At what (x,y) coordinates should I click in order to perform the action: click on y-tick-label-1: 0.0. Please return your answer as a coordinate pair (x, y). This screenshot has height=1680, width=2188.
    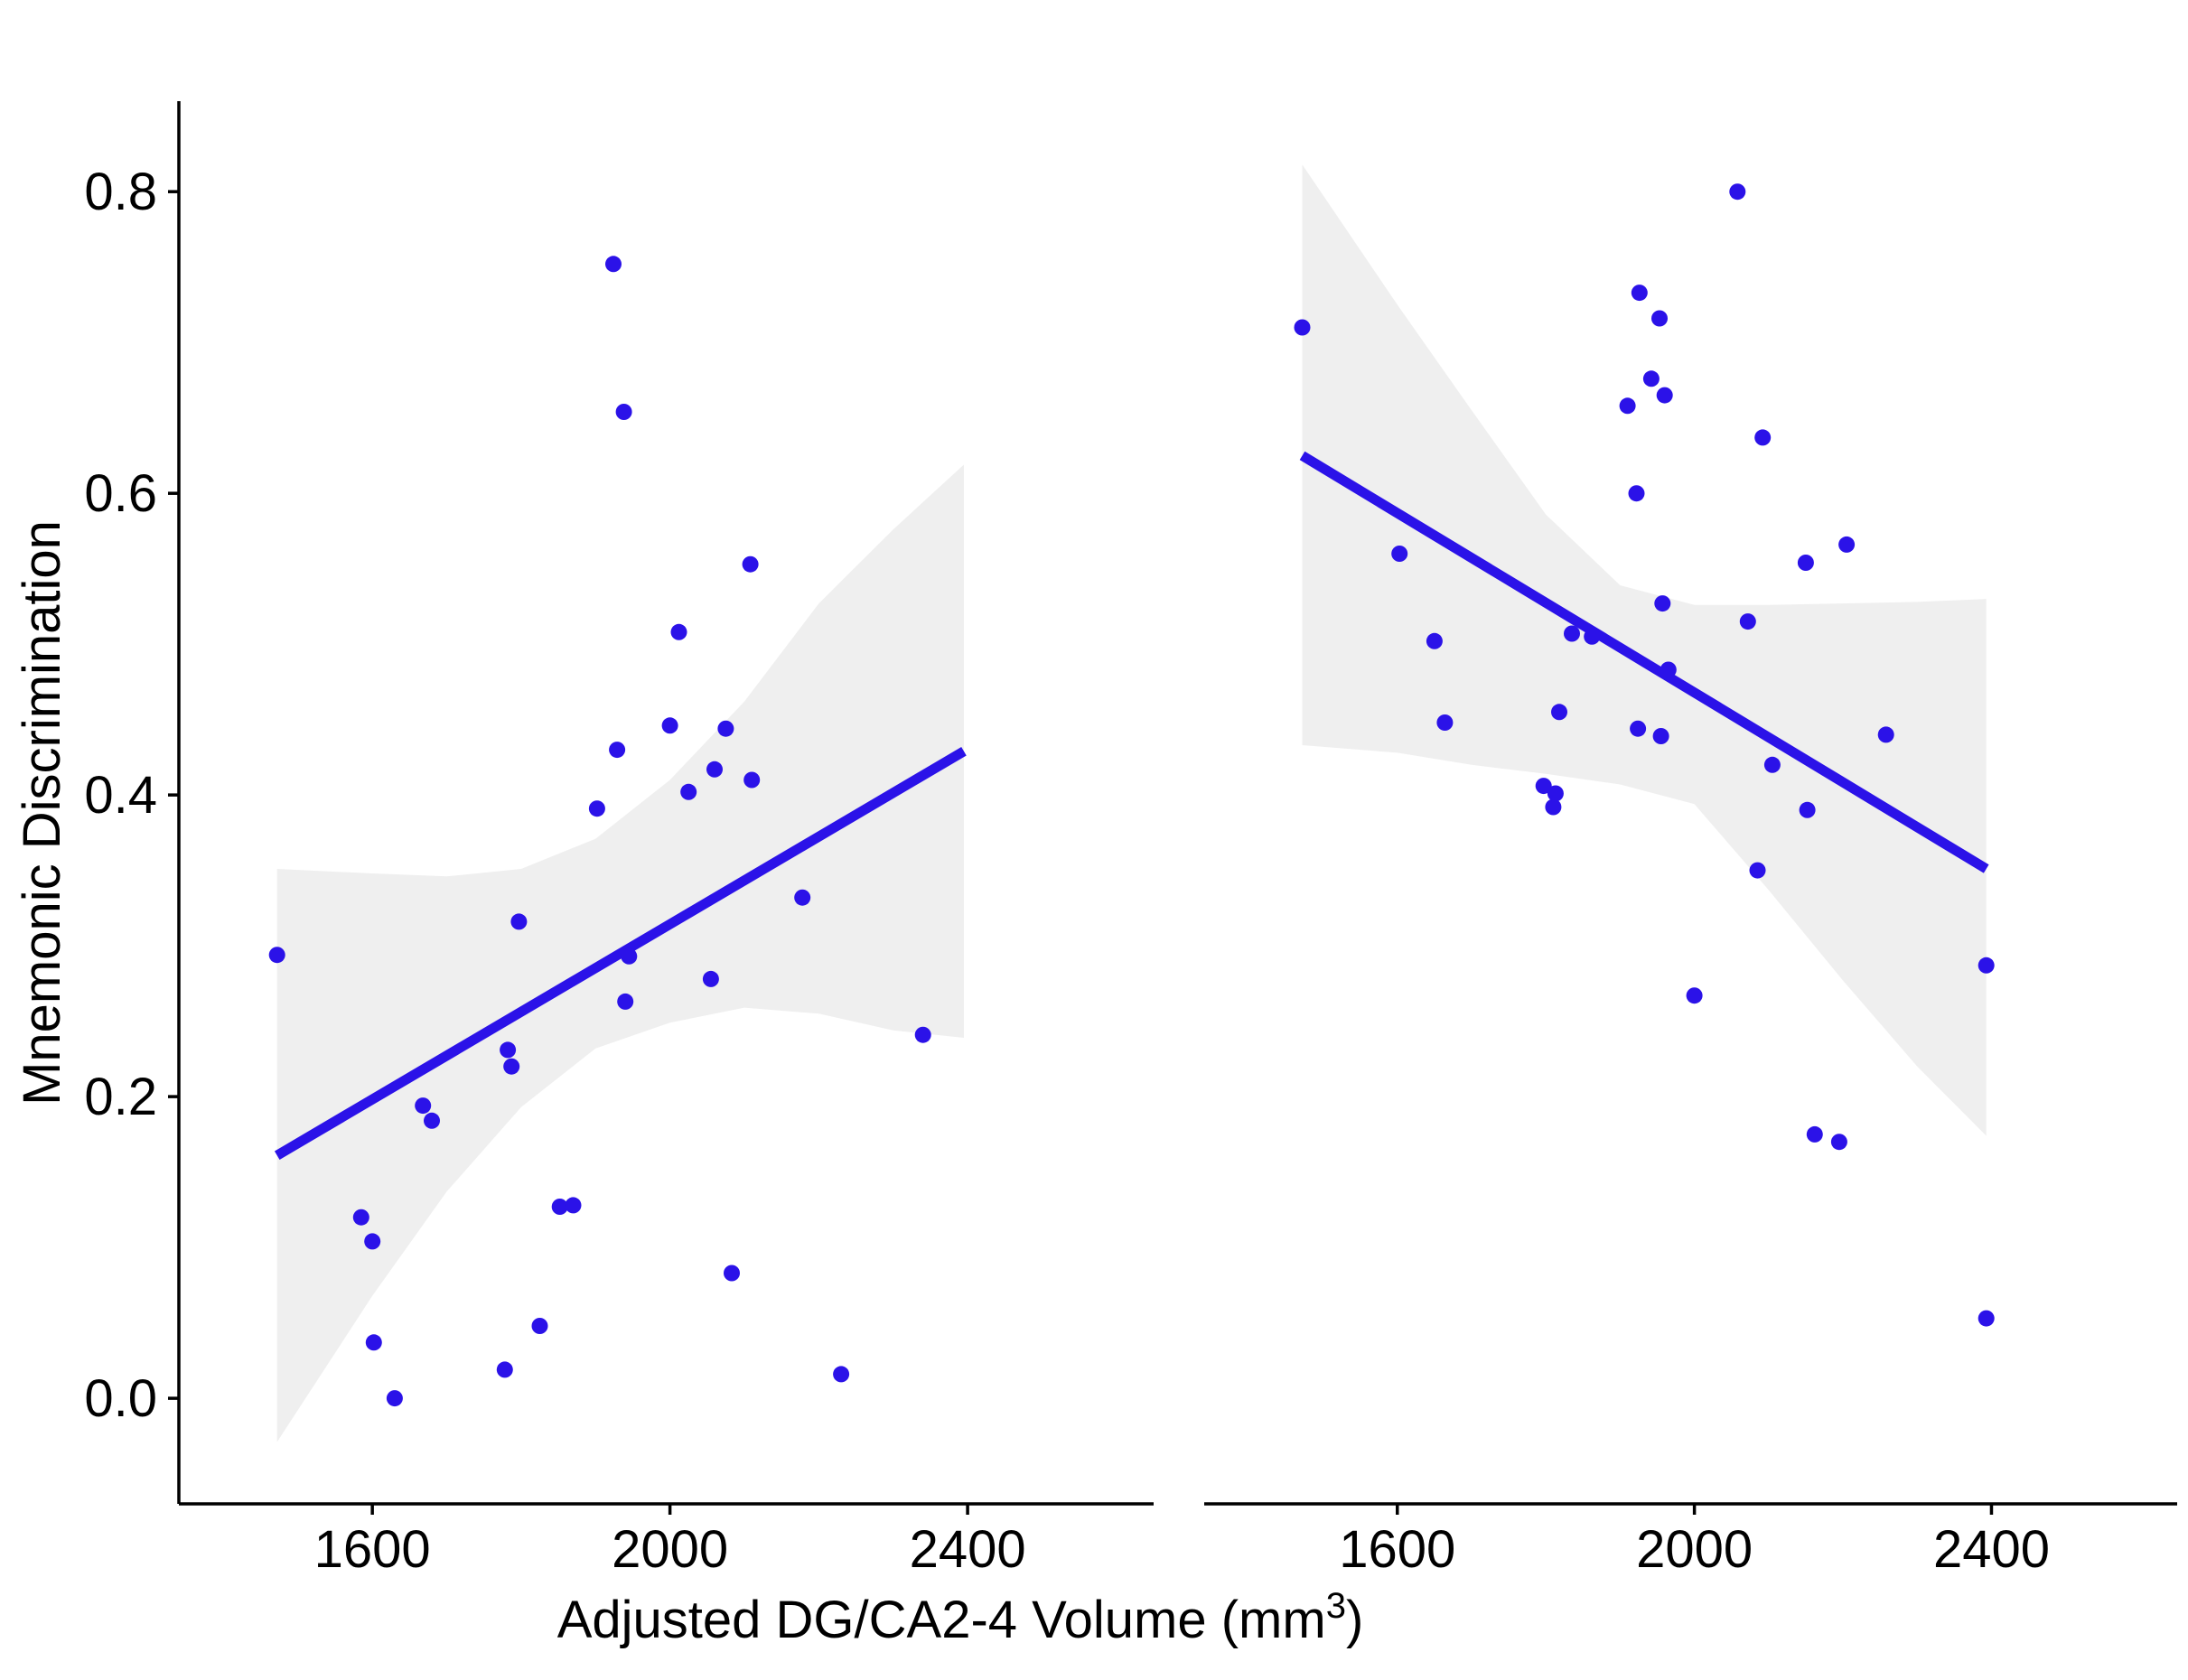
    Looking at the image, I should click on (120, 1398).